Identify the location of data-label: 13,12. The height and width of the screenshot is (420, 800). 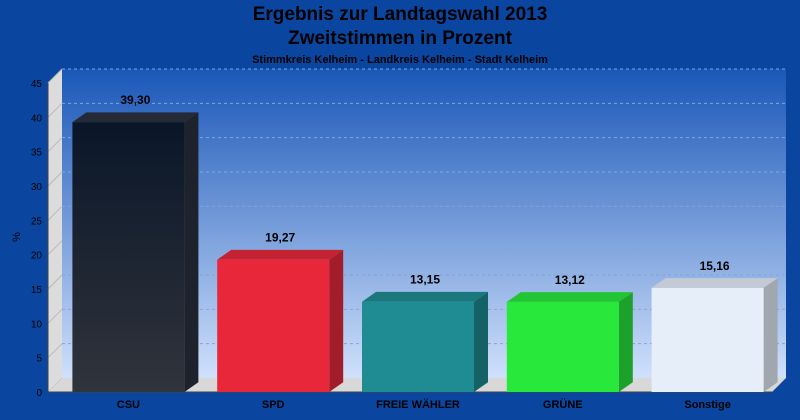
(570, 280).